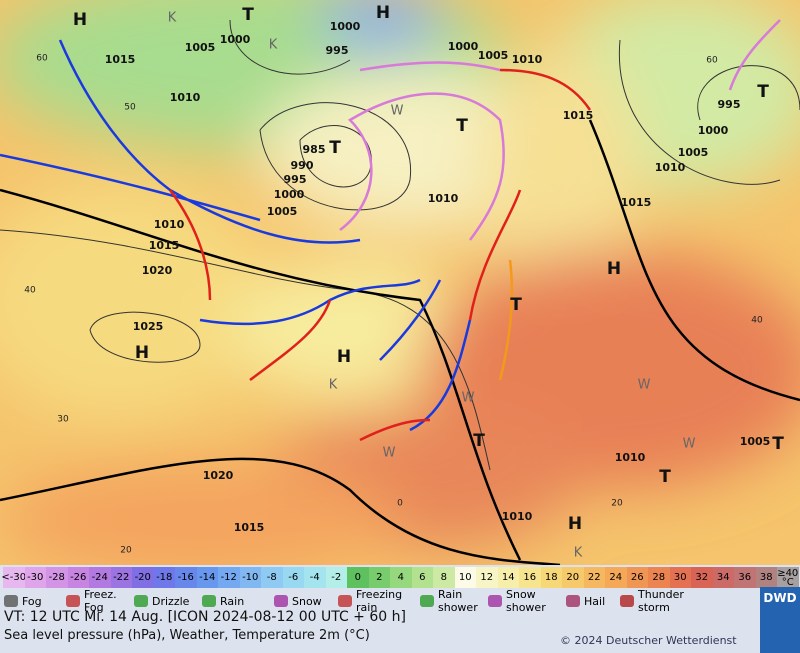 Image resolution: width=800 pixels, height=653 pixels. I want to click on scale-item: -2, so click(336, 577).